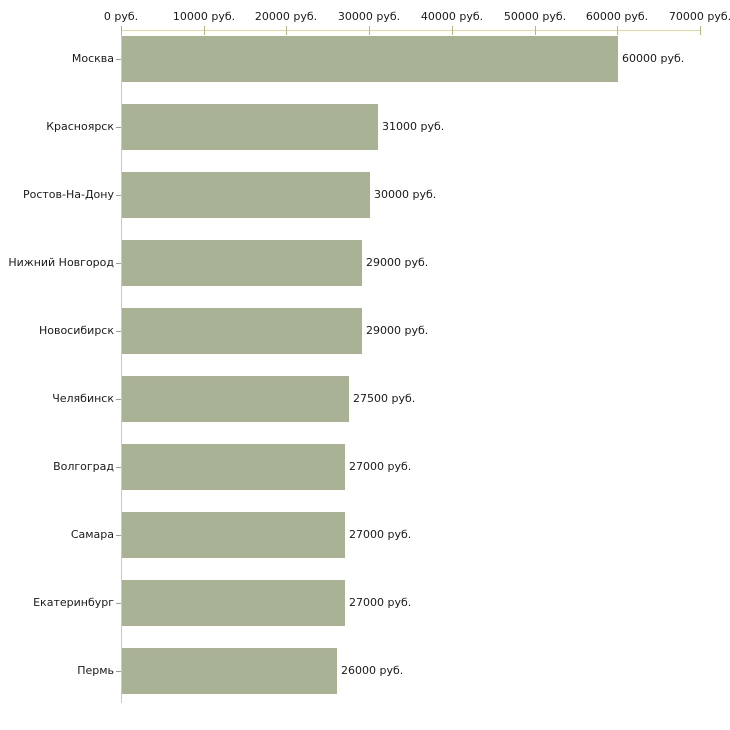 The width and height of the screenshot is (730, 730). I want to click on bar-value-label: 60000 руб., so click(653, 58).